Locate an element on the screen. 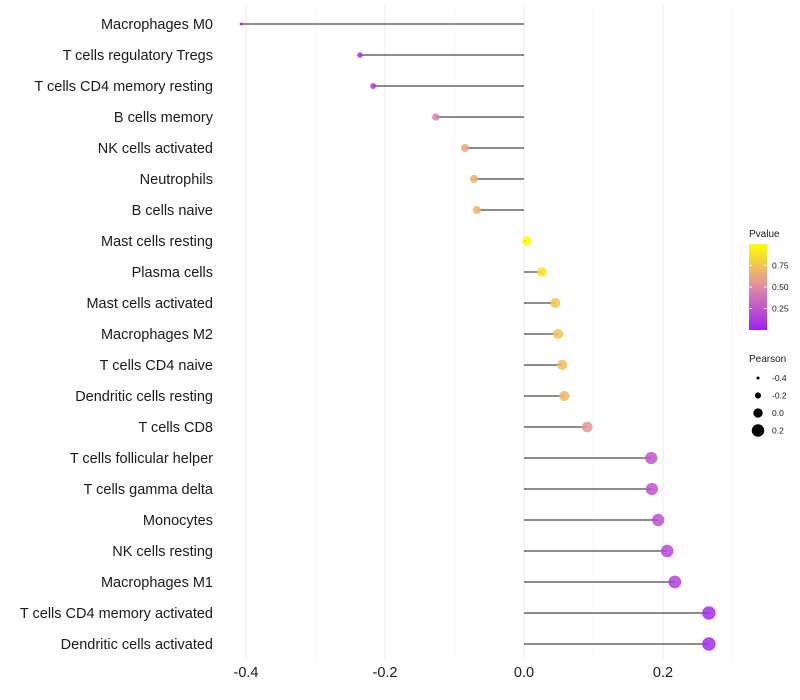 The width and height of the screenshot is (800, 700). color-legend-bar is located at coordinates (758, 287).